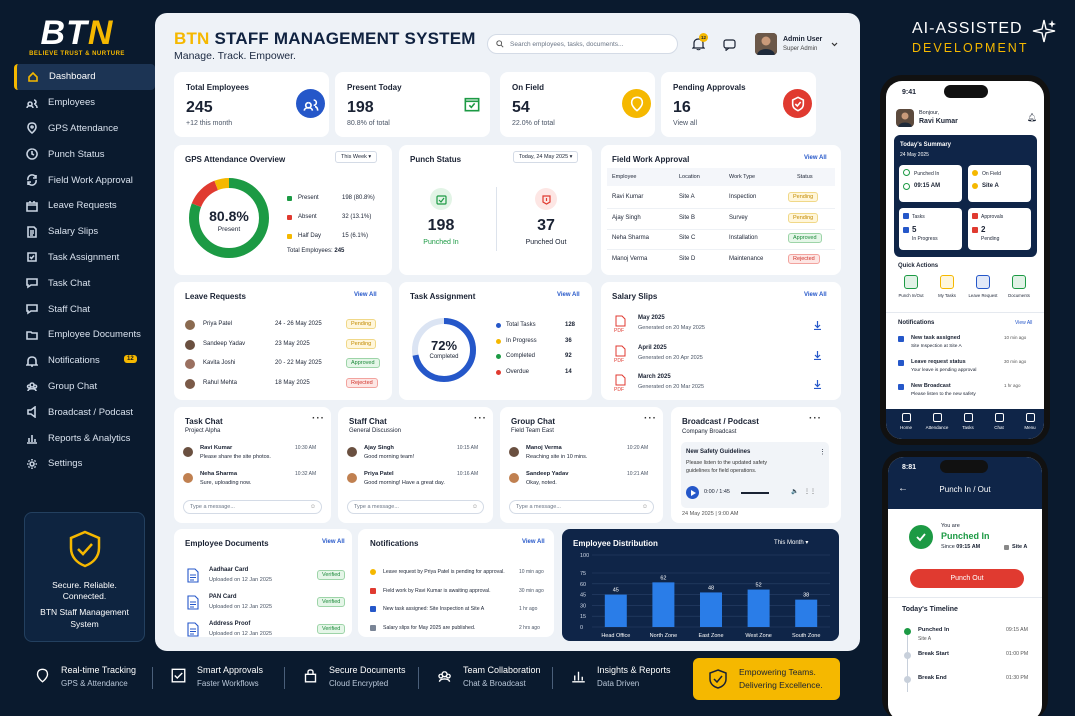 The width and height of the screenshot is (1075, 716). I want to click on stat-card-total-employees: Total Employees 245 +12 this month, so click(251, 104).